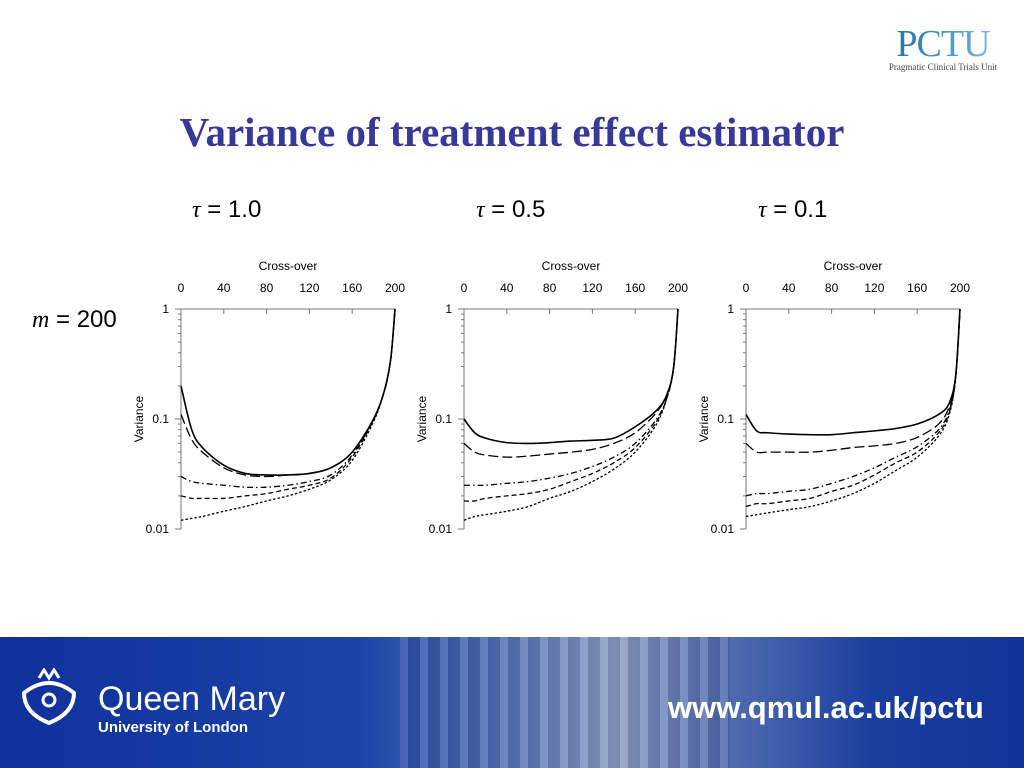 The image size is (1024, 768). Describe the element at coordinates (192, 699) in the screenshot. I see `university-name: Queen Mary` at that location.